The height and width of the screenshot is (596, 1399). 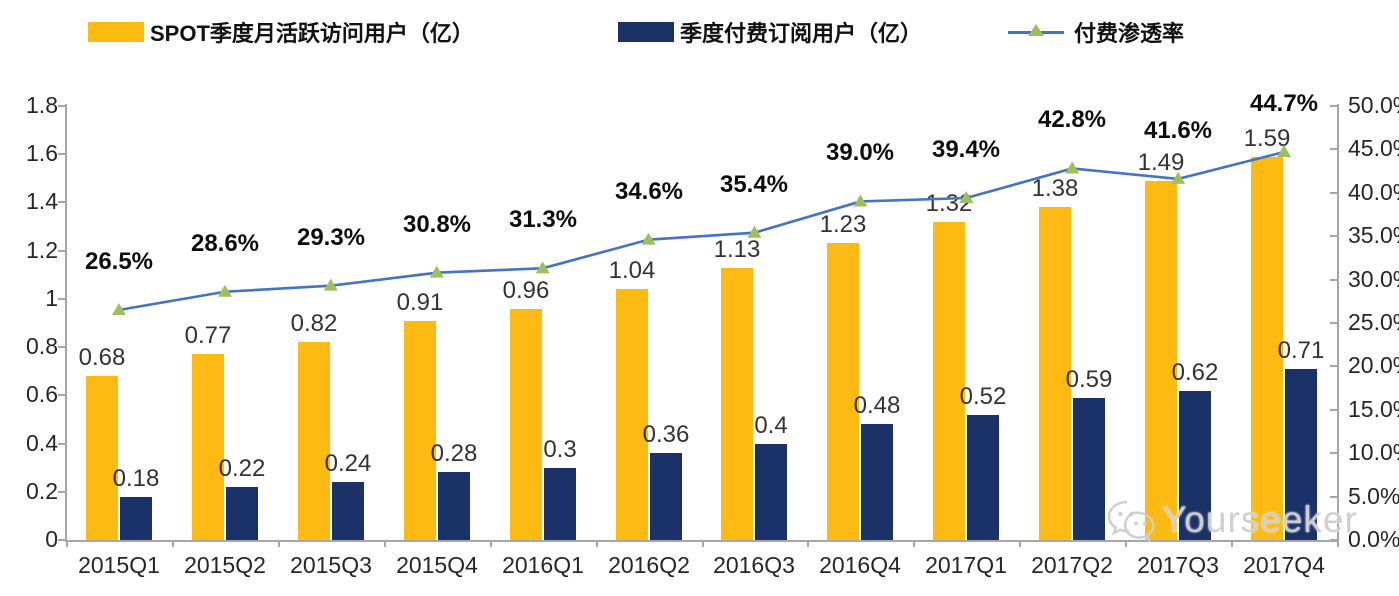 I want to click on paid-bar-label: 0.28, so click(x=454, y=453).